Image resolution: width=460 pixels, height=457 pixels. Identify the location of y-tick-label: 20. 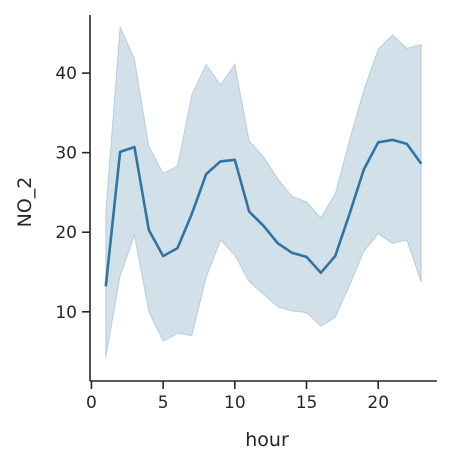
(66, 233).